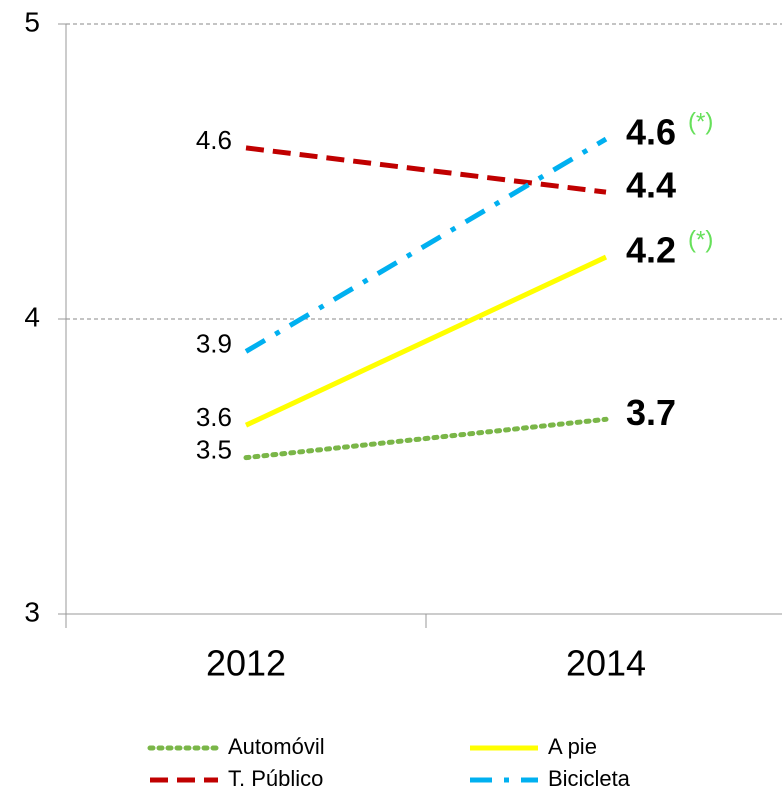 The width and height of the screenshot is (782, 800). What do you see at coordinates (651, 250) in the screenshot?
I see `data-label: 4.2` at bounding box center [651, 250].